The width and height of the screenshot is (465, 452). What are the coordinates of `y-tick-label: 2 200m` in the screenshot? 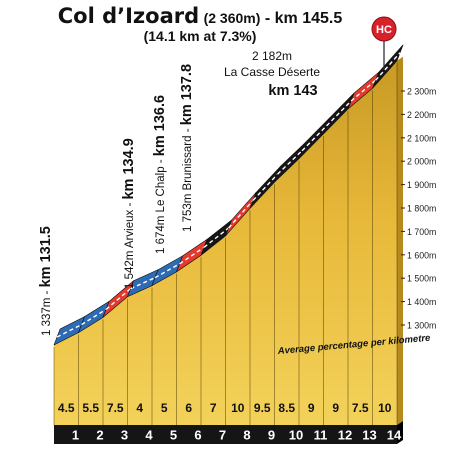 It's located at (421, 115).